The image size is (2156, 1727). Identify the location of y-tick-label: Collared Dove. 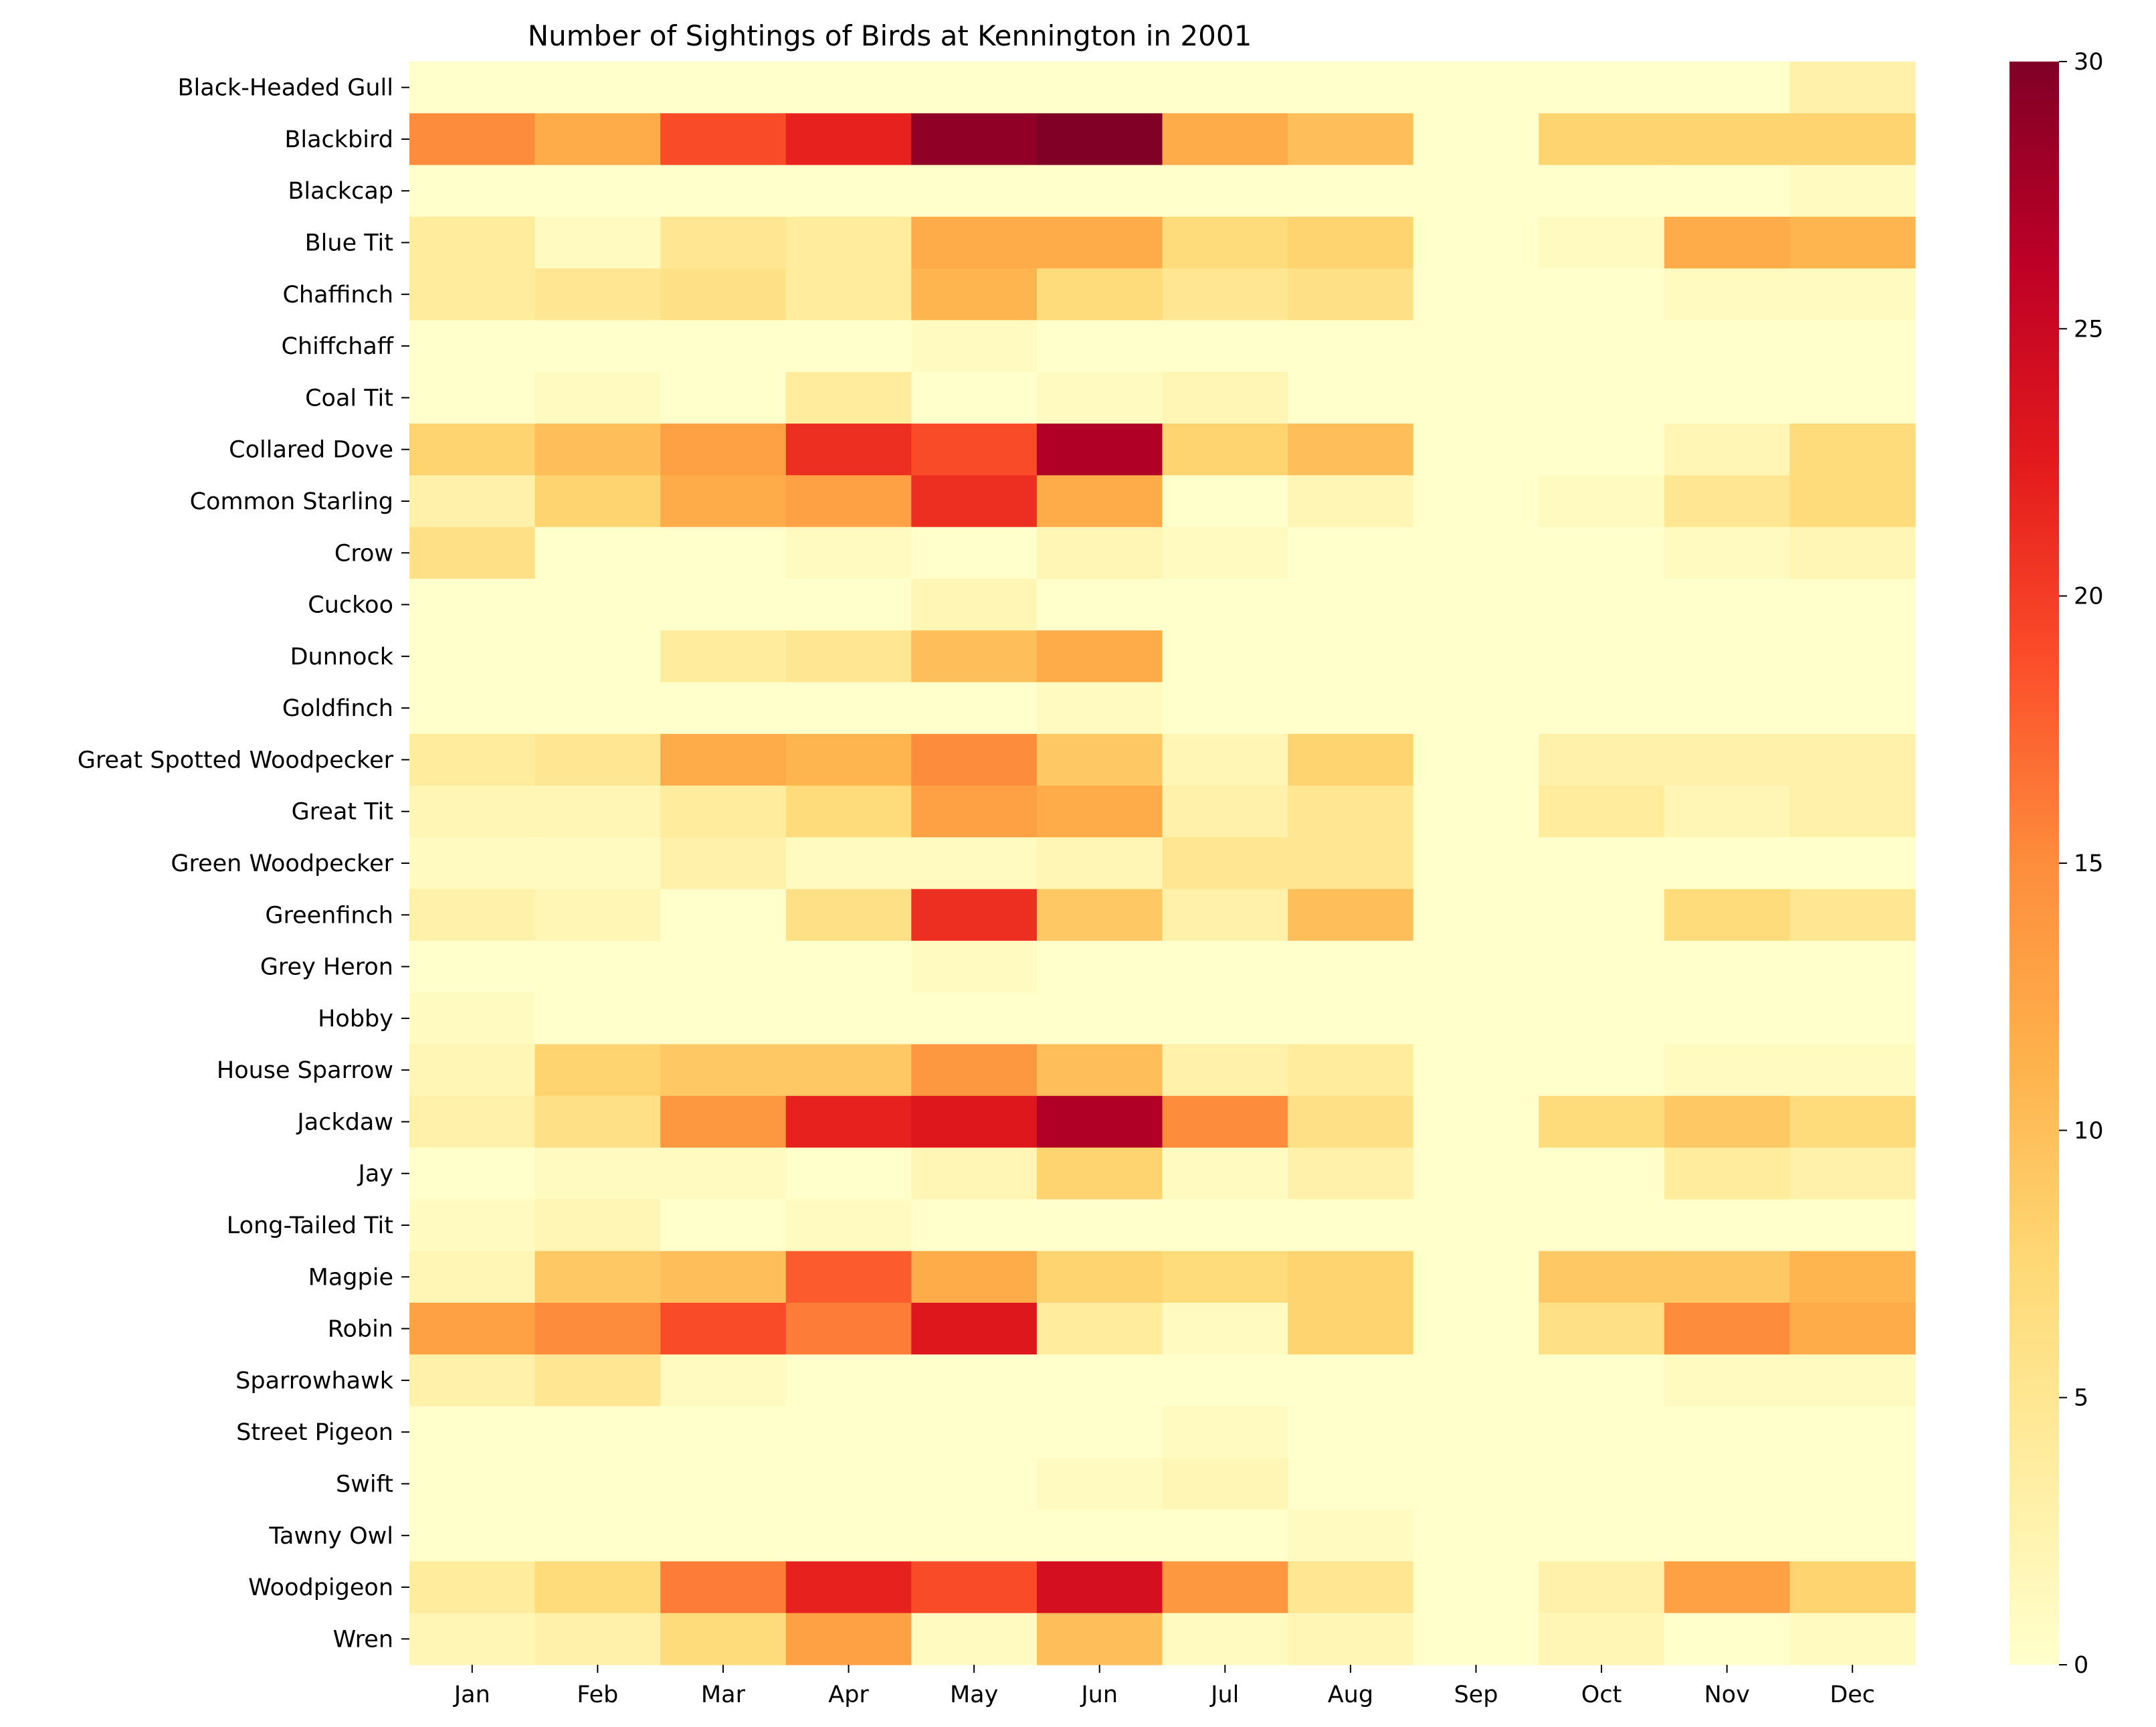
(311, 450).